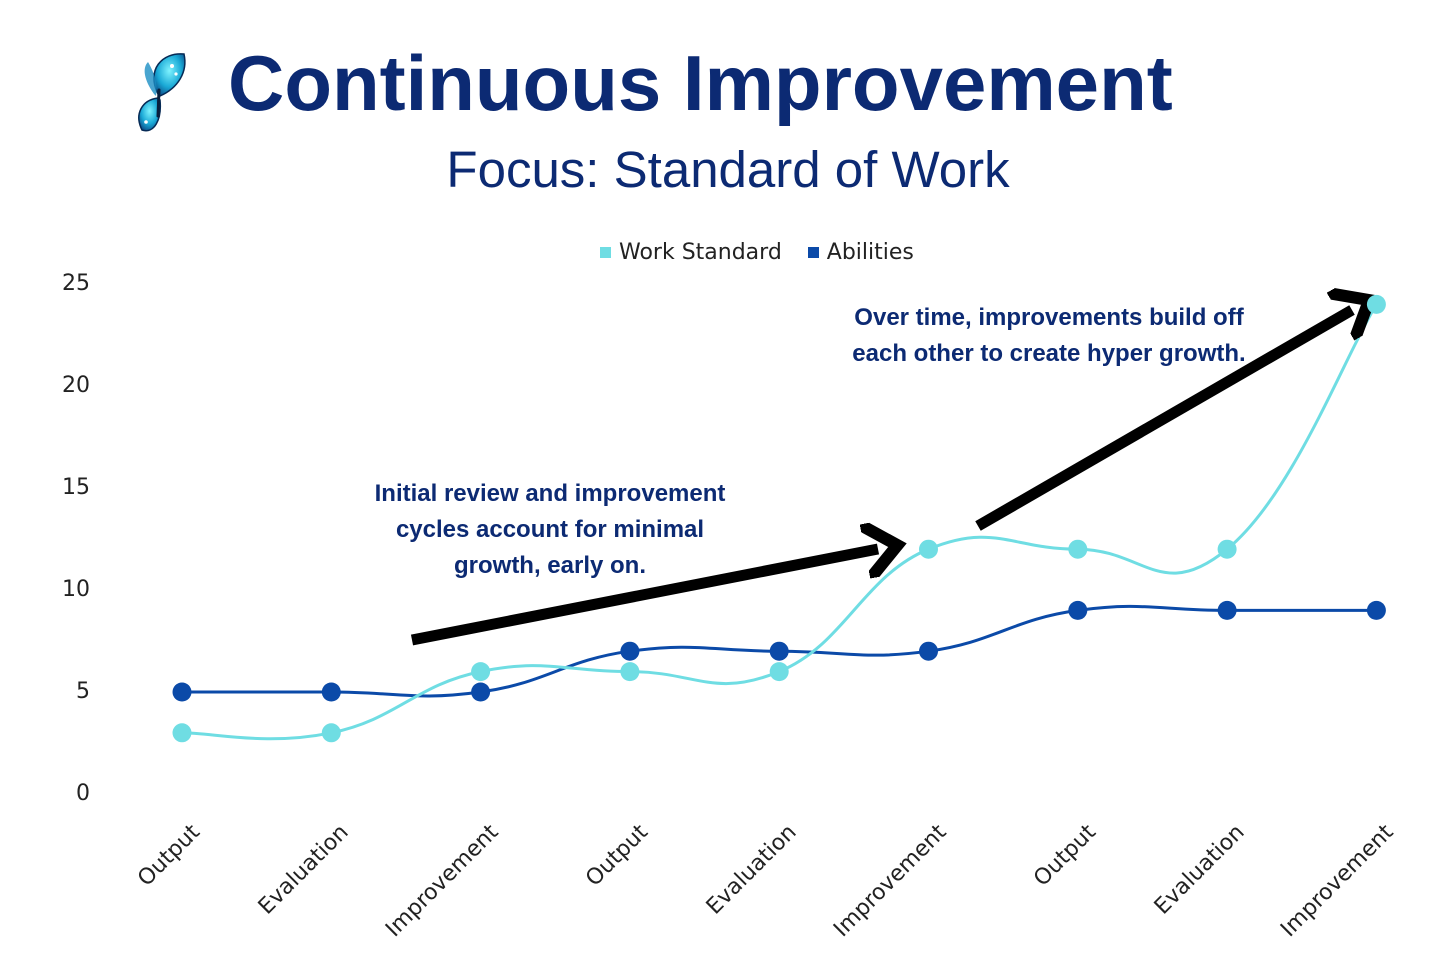  I want to click on legend-swatch-abilities, so click(813, 252).